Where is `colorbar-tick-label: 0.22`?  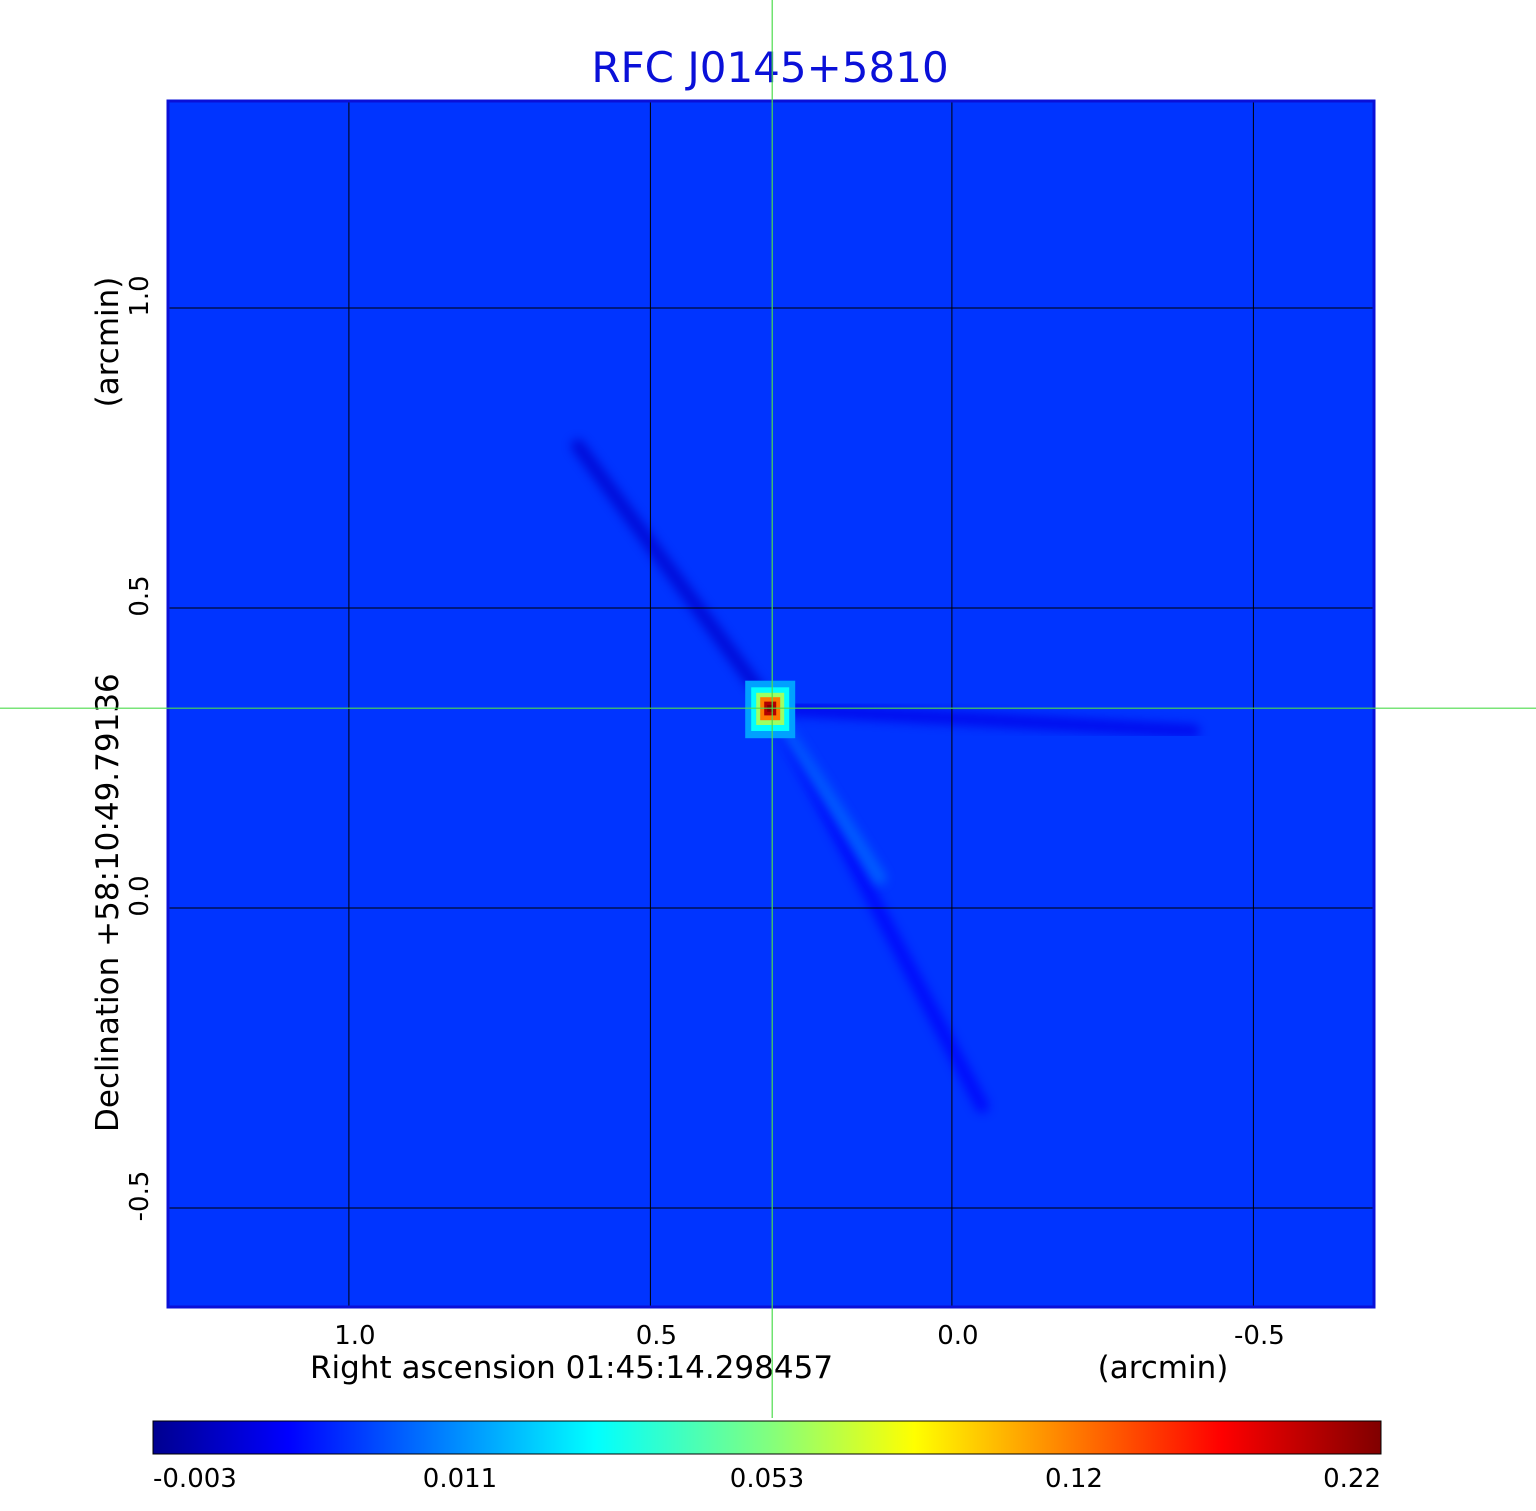 colorbar-tick-label: 0.22 is located at coordinates (1352, 1479).